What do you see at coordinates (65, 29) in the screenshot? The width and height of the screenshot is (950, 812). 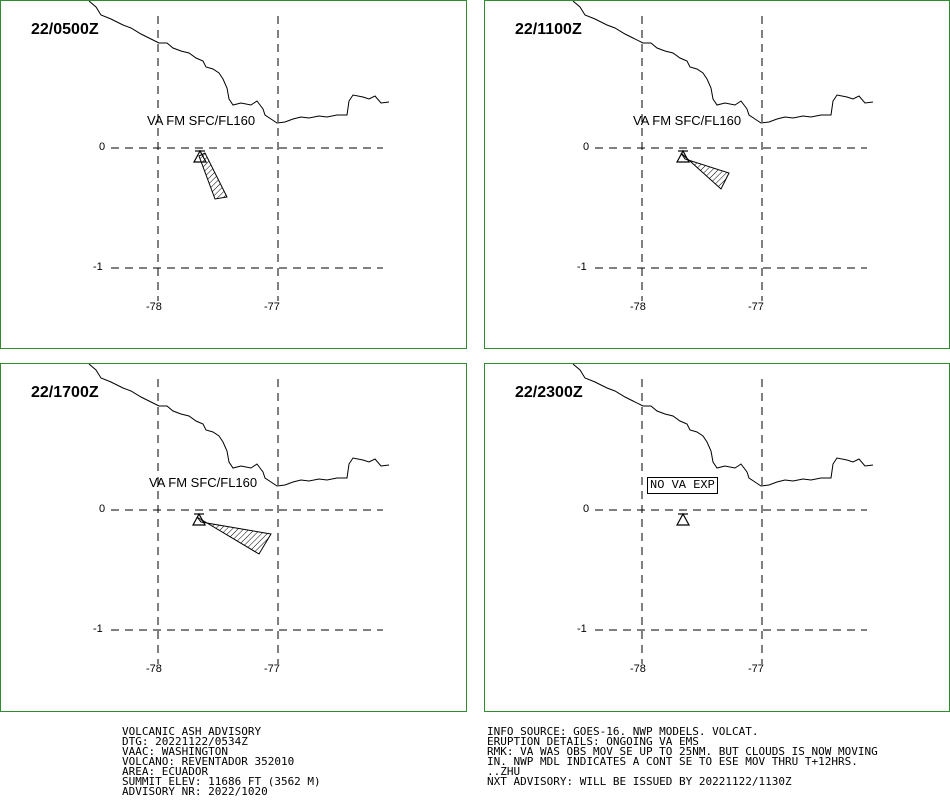 I see `panel-time: 22/0500Z` at bounding box center [65, 29].